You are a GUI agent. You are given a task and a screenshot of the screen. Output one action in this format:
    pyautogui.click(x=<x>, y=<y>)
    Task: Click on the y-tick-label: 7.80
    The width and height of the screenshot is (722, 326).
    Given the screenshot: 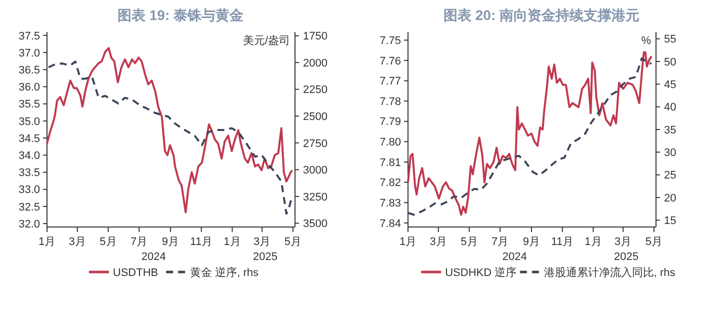 What is the action you would take?
    pyautogui.click(x=390, y=142)
    